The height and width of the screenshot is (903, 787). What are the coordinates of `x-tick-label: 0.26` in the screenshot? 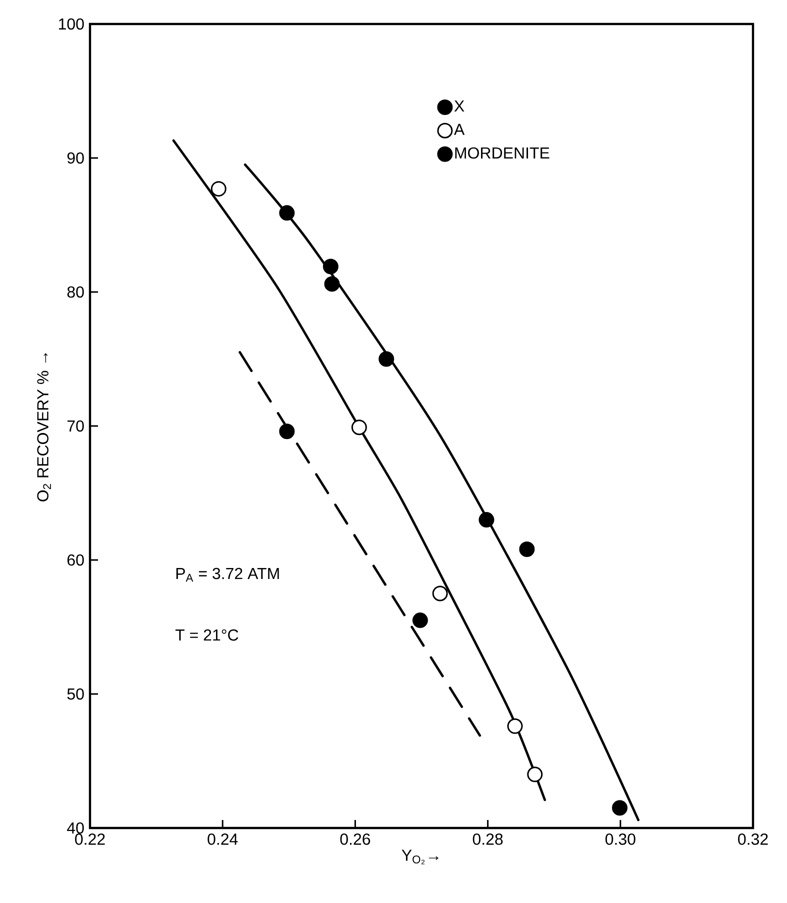 It's located at (355, 839).